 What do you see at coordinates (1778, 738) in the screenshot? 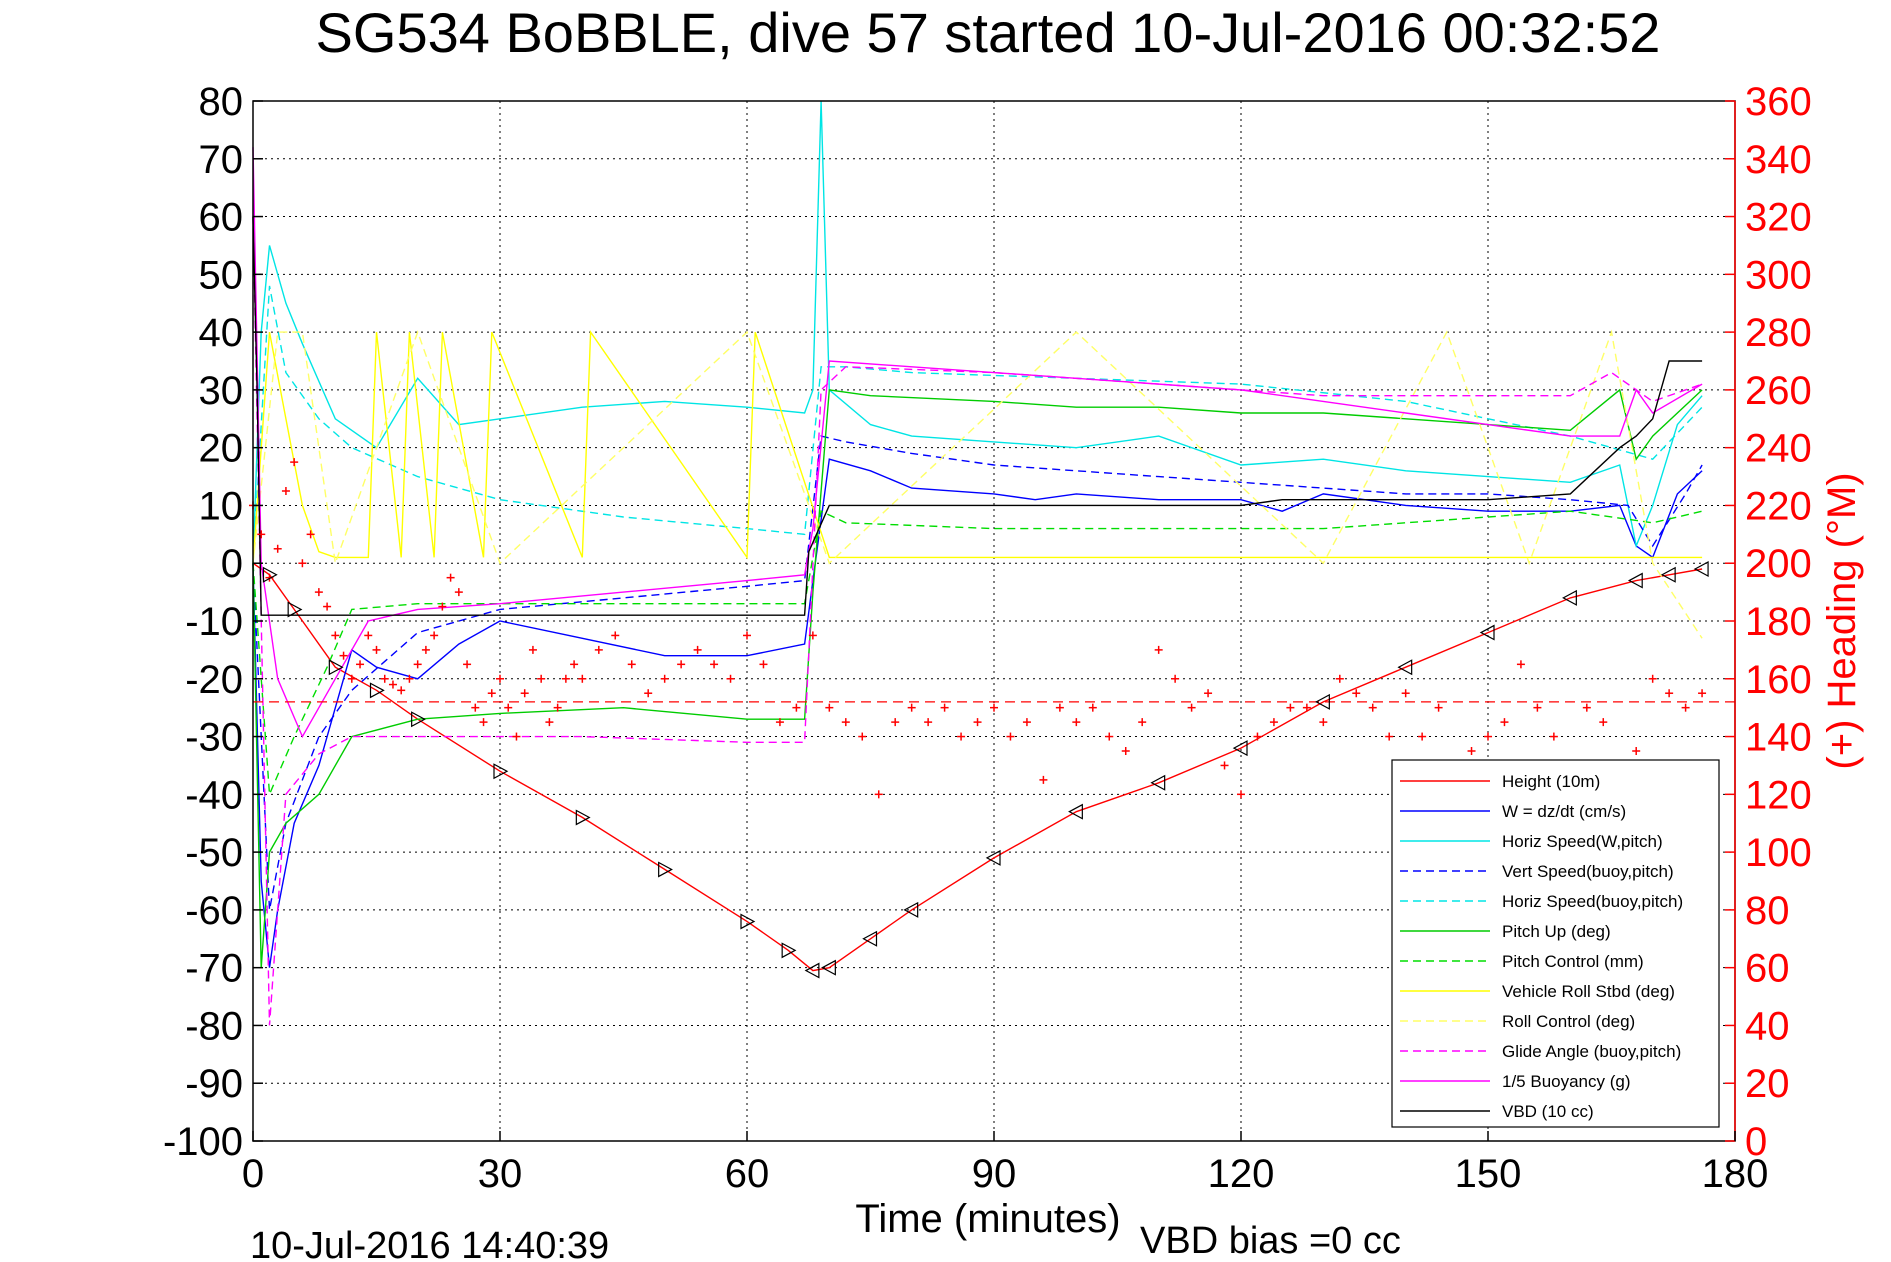
I see `right-y-tick-label: 140` at bounding box center [1778, 738].